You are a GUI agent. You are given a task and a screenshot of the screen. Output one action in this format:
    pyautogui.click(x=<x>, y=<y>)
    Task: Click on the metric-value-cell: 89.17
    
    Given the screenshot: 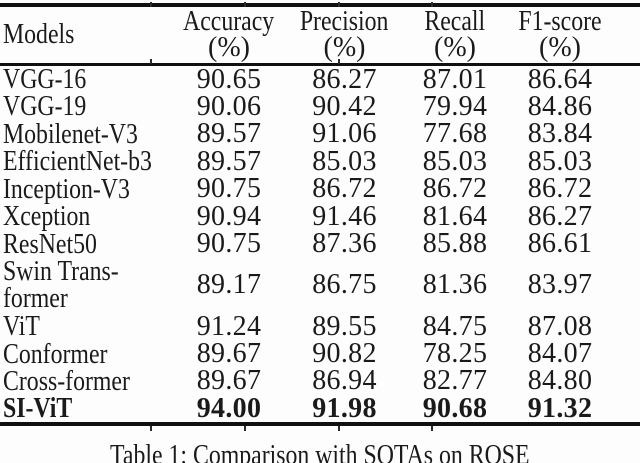 What is the action you would take?
    pyautogui.click(x=229, y=285)
    